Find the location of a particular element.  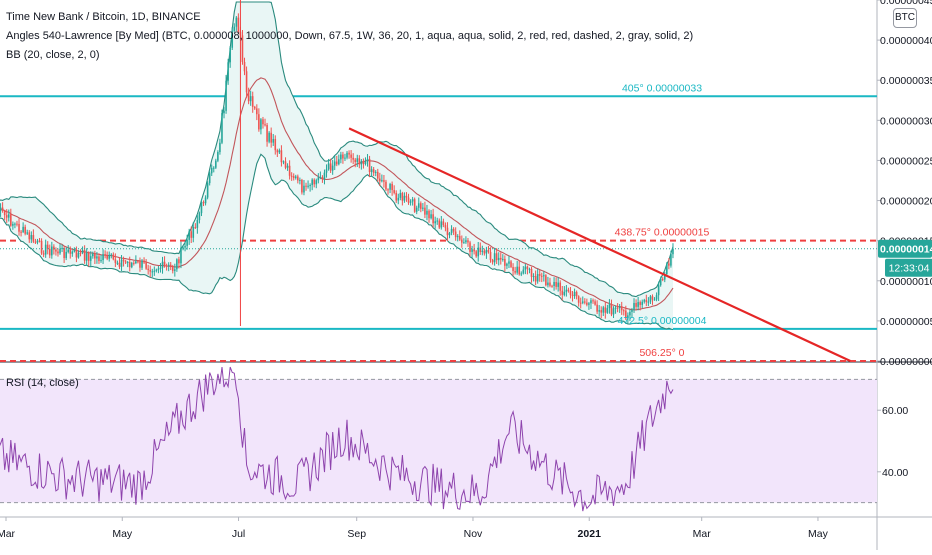

rsi-label: RSI (14, close) is located at coordinates (42, 383).